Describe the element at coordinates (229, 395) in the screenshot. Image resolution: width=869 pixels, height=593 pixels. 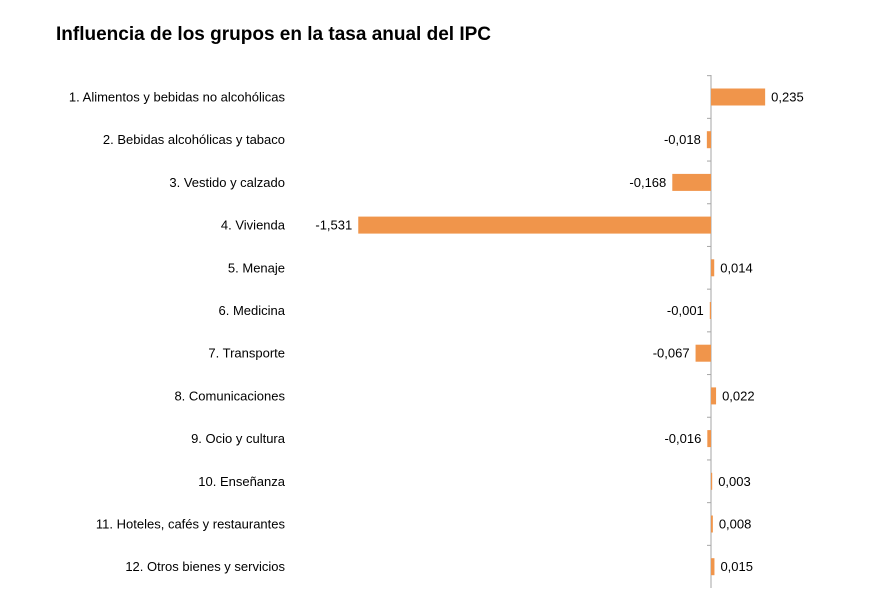
I see `category-label: 8. Comunicaciones` at that location.